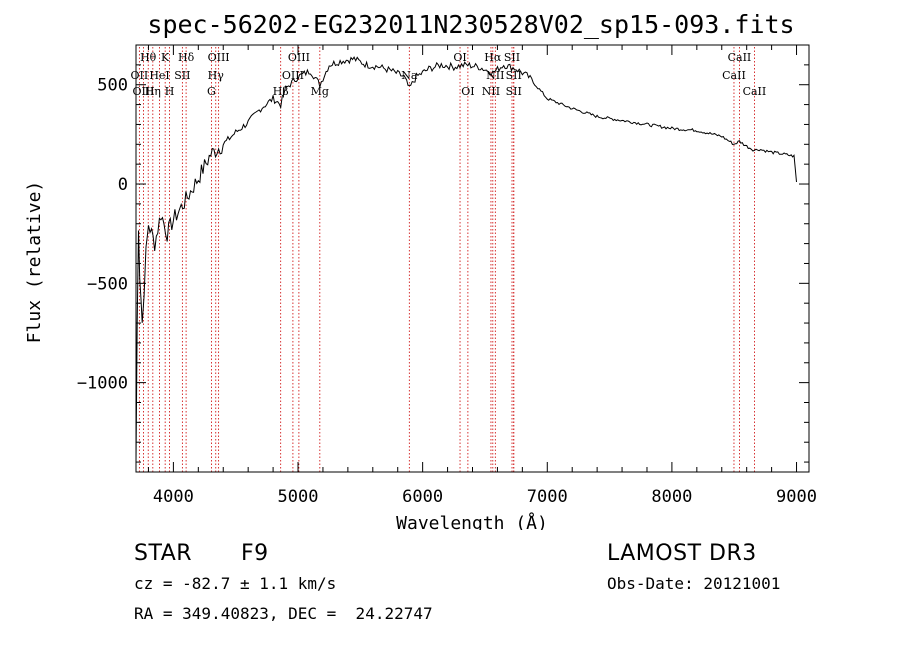  What do you see at coordinates (298, 497) in the screenshot?
I see `x-tick-label: 5000` at bounding box center [298, 497].